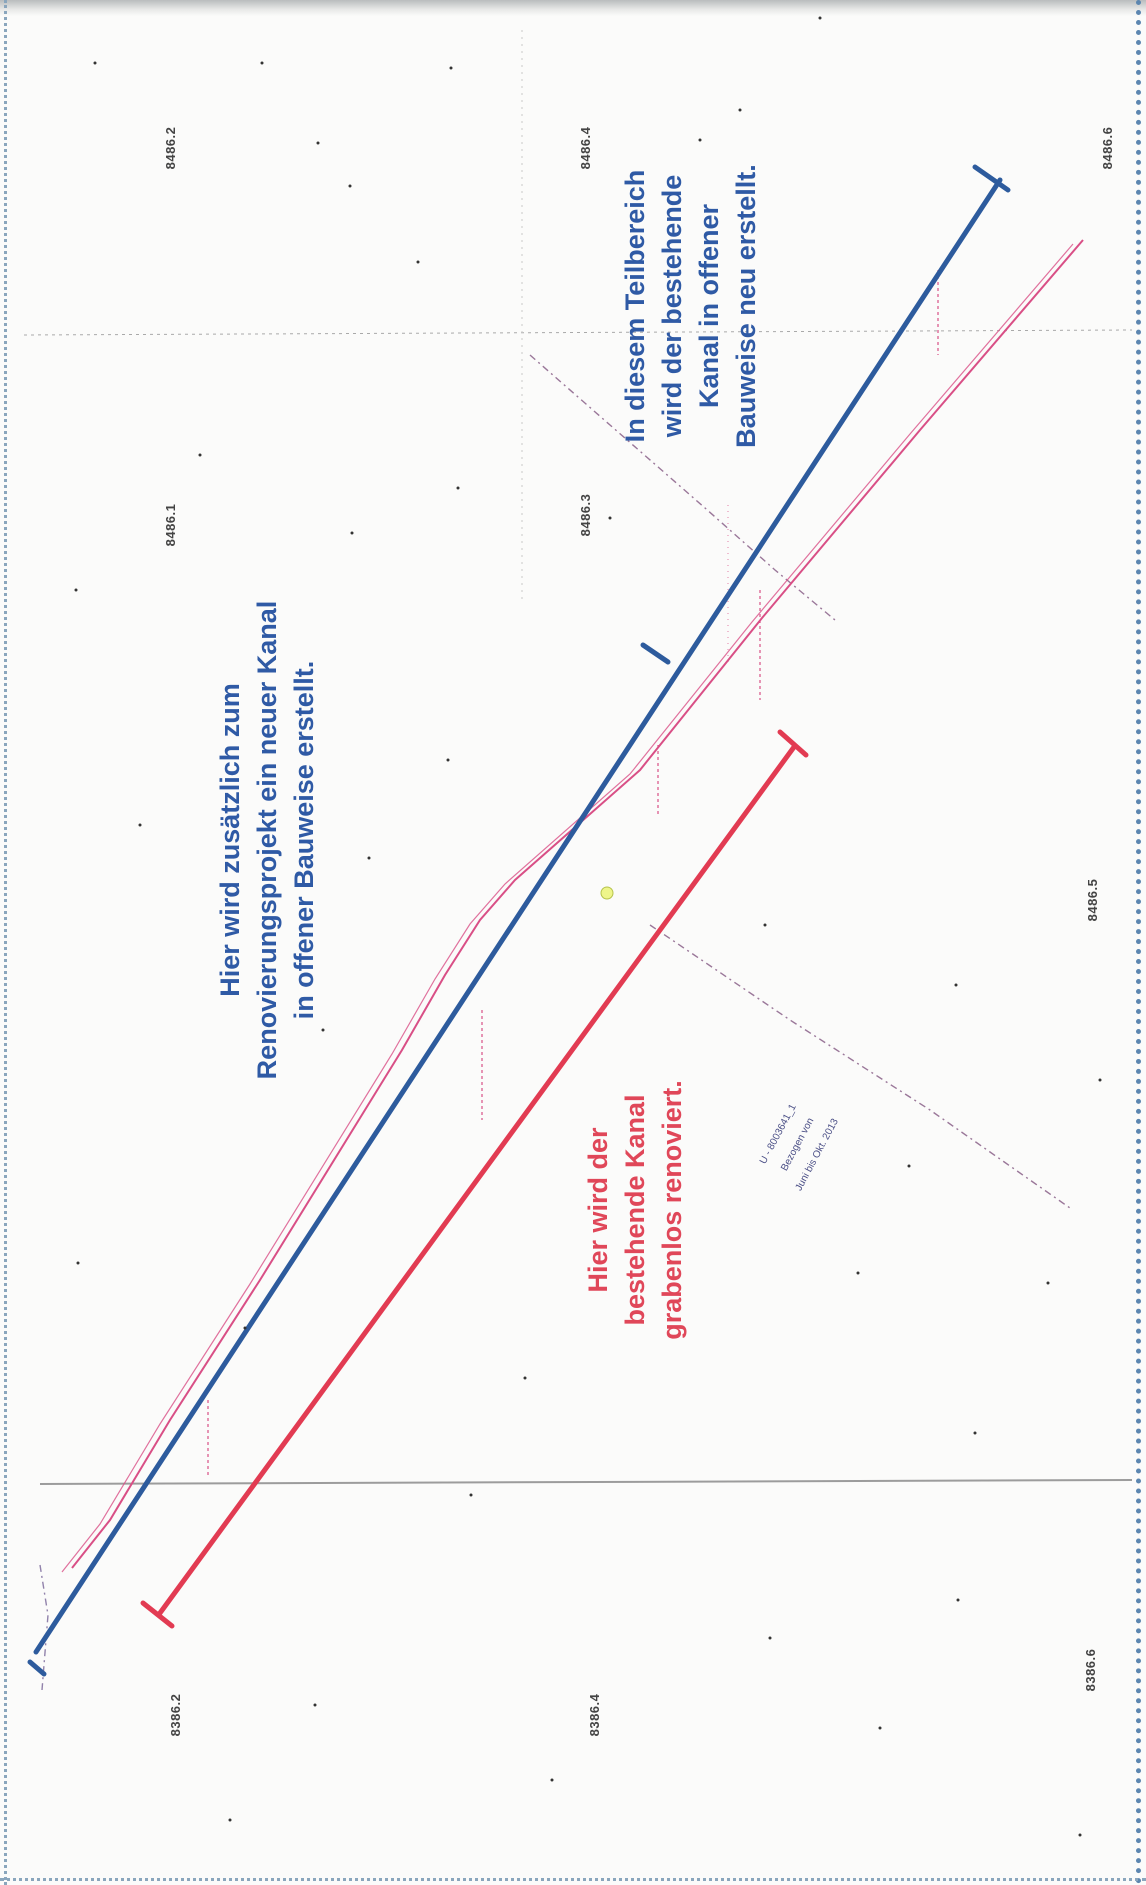  Describe the element at coordinates (586, 1482) in the screenshot. I see `grid-line-bottom` at that location.